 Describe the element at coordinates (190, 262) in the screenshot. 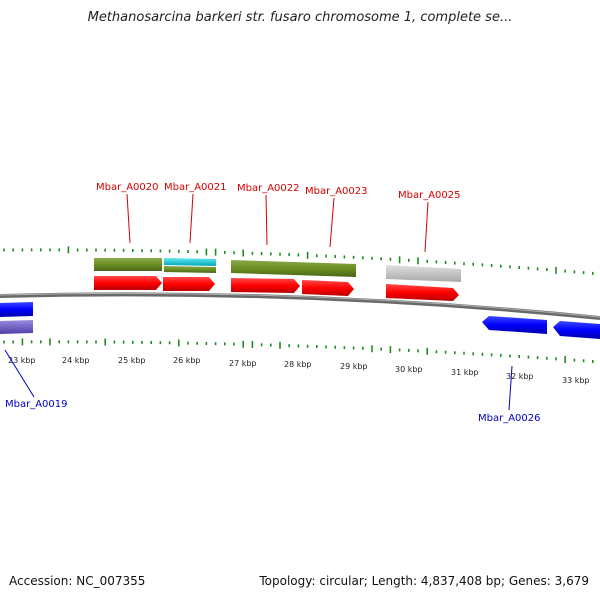

I see `cog-bar-mbar-a0021-cyan` at that location.